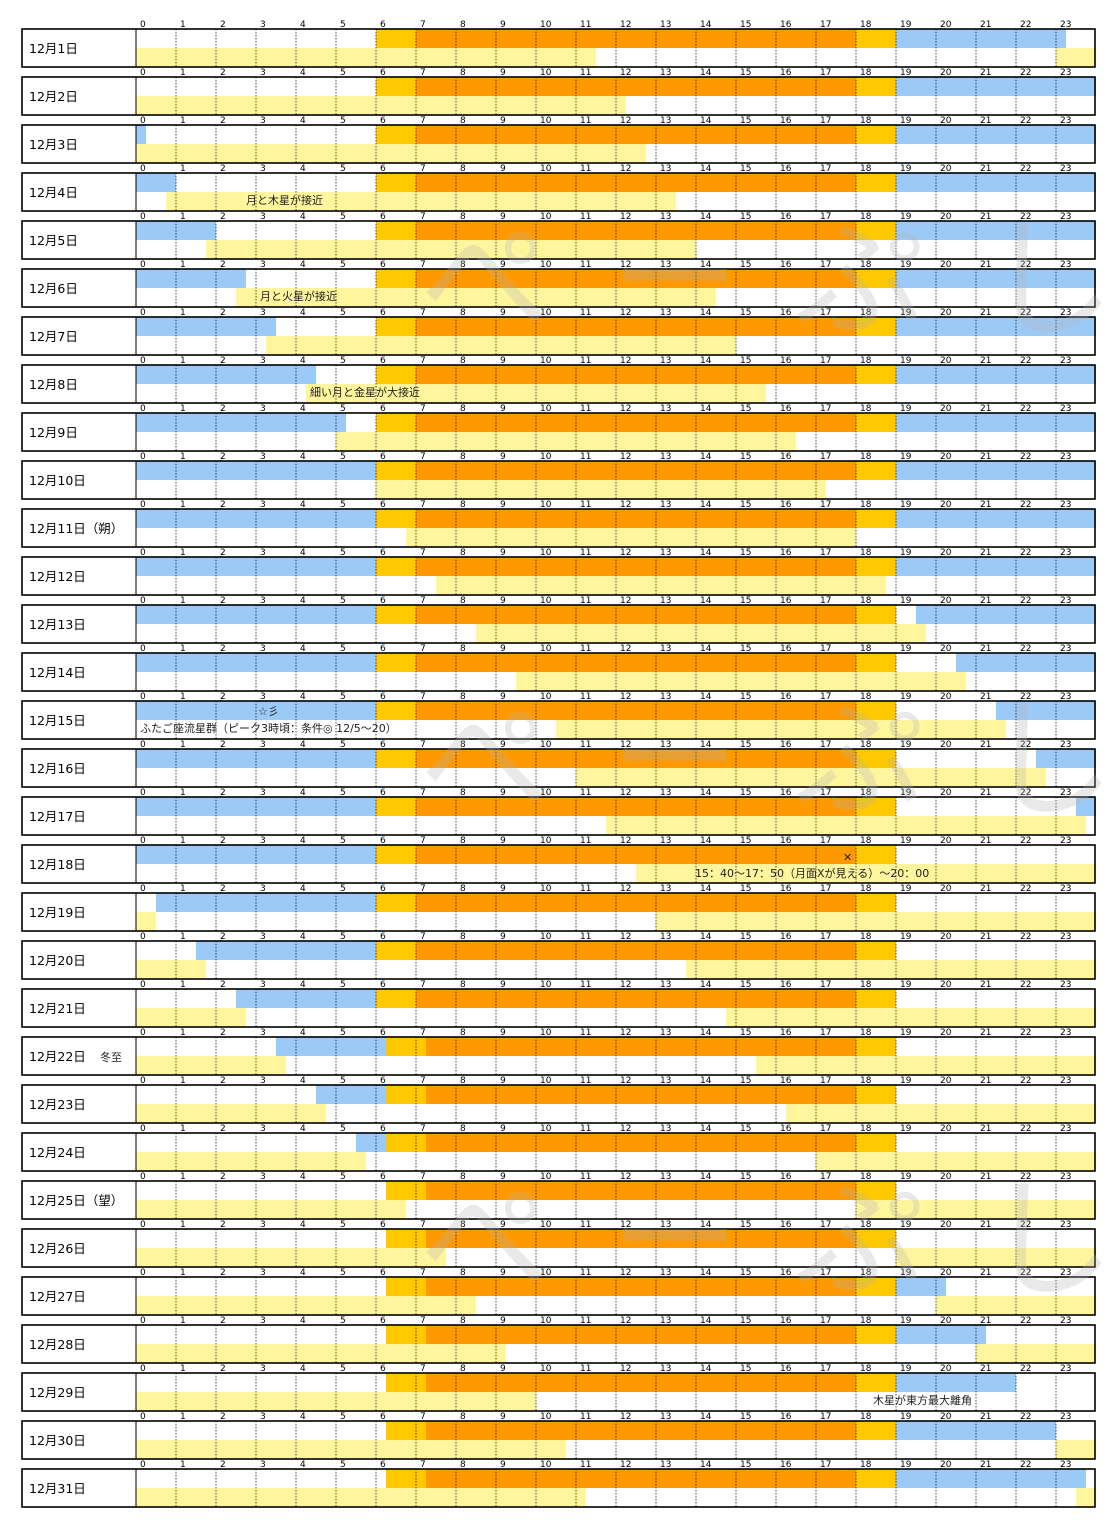 This screenshot has width=1115, height=1525. Describe the element at coordinates (57, 1104) in the screenshot. I see `date-label: 12月23日` at that location.